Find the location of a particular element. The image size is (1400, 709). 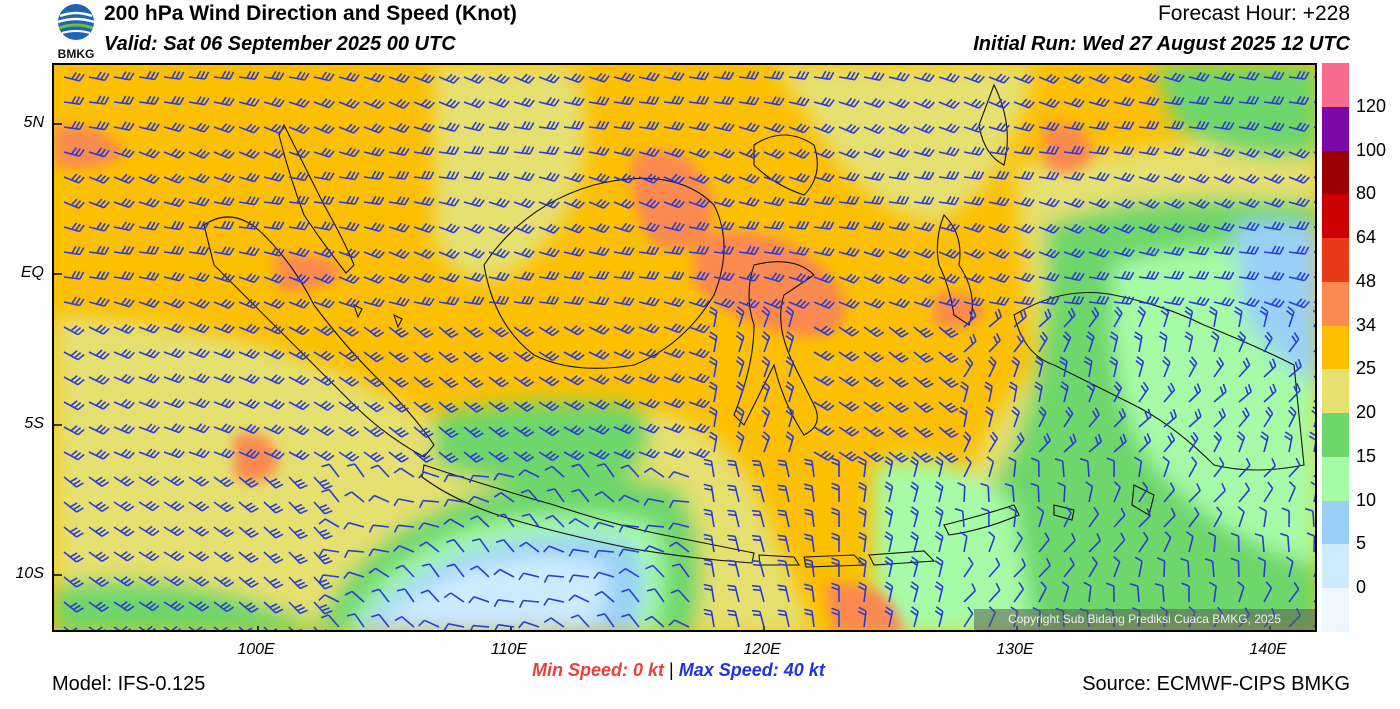

colorbar-label: 34 is located at coordinates (1366, 324).